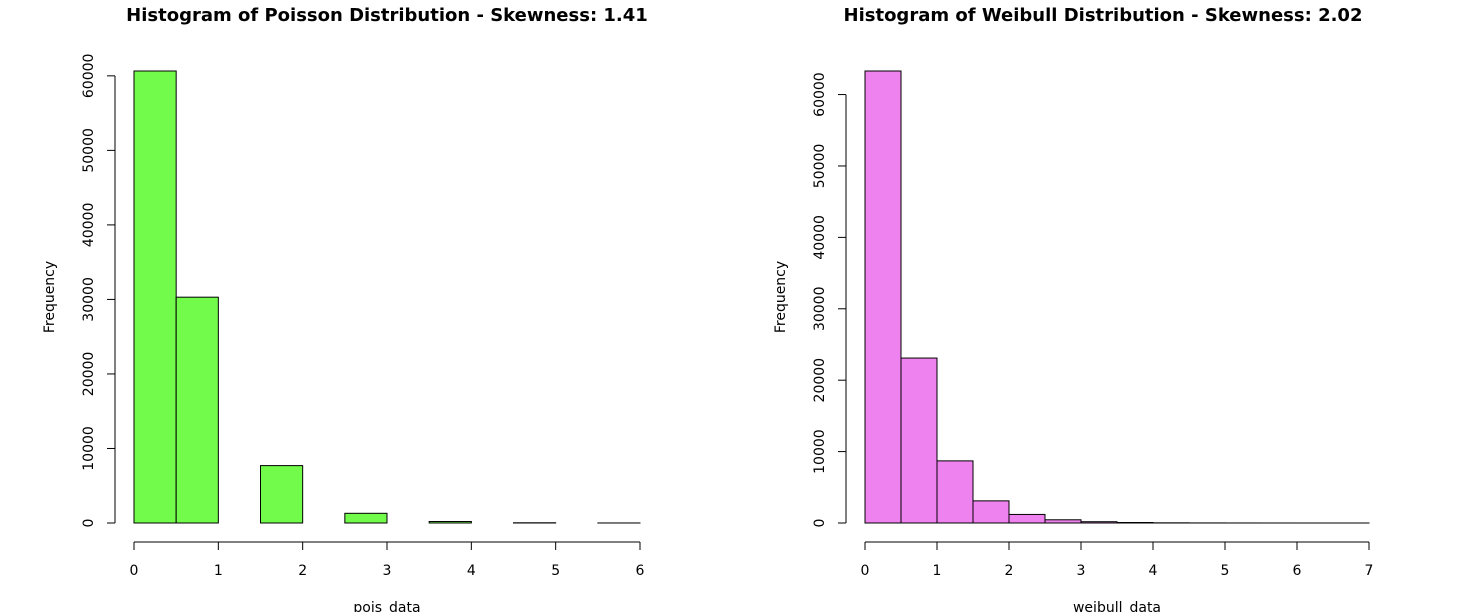 The height and width of the screenshot is (612, 1470). I want to click on poisson-y-tick-label: 30000, so click(89, 299).